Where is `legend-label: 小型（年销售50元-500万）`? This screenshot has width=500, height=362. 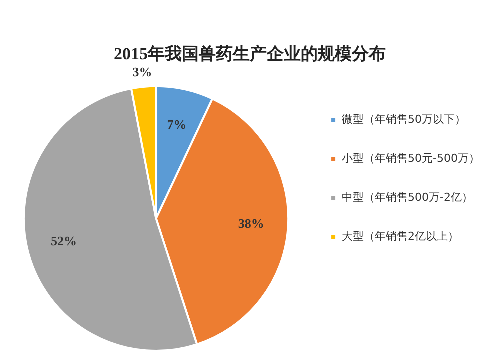
legend-label: 小型（年销售50元-500万） is located at coordinates (411, 158).